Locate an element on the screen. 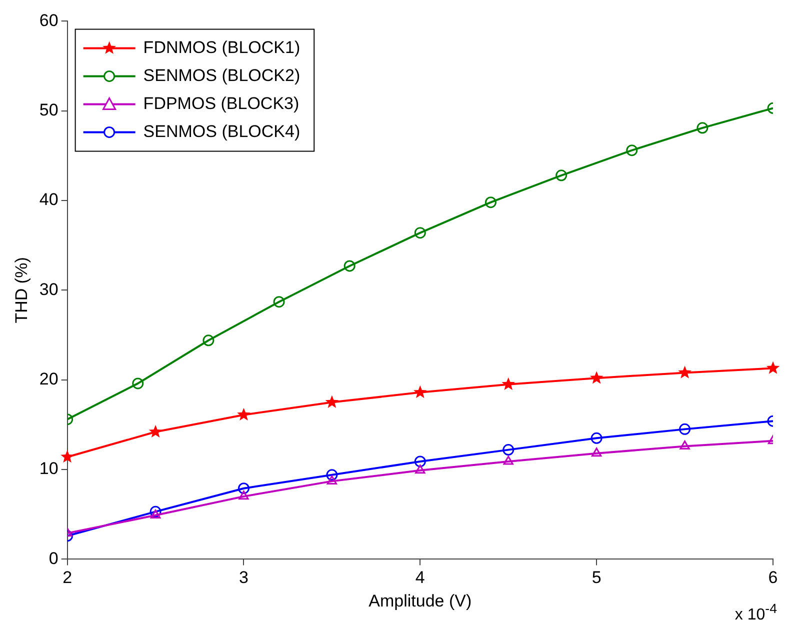  x-tick-label: 5 is located at coordinates (597, 578).